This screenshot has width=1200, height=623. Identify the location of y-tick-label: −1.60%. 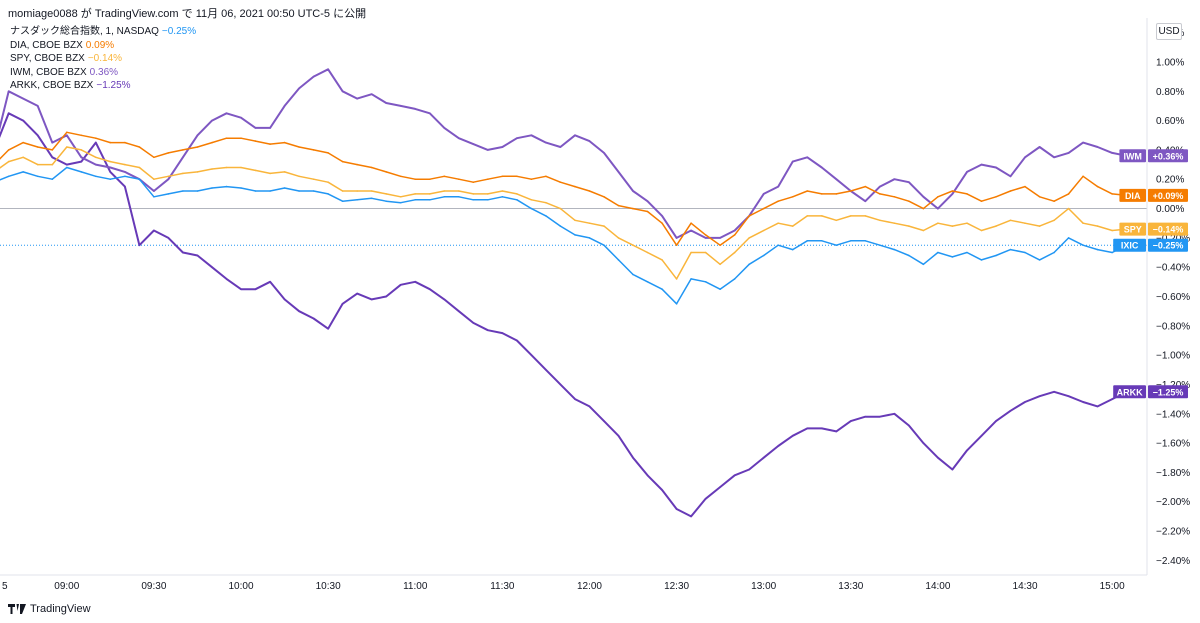
(1173, 444).